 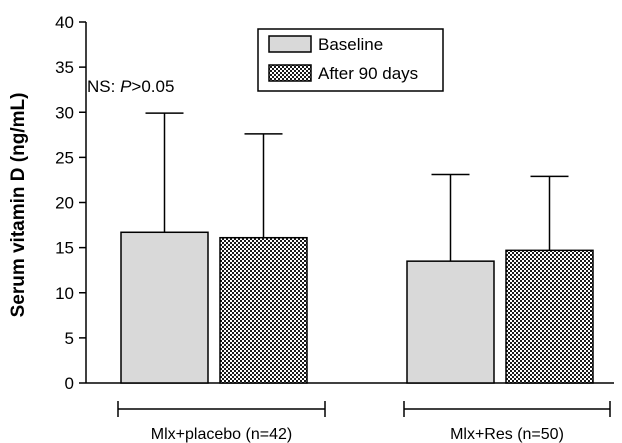 What do you see at coordinates (368, 73) in the screenshot?
I see `legend-label-after-90-days: After 90 days` at bounding box center [368, 73].